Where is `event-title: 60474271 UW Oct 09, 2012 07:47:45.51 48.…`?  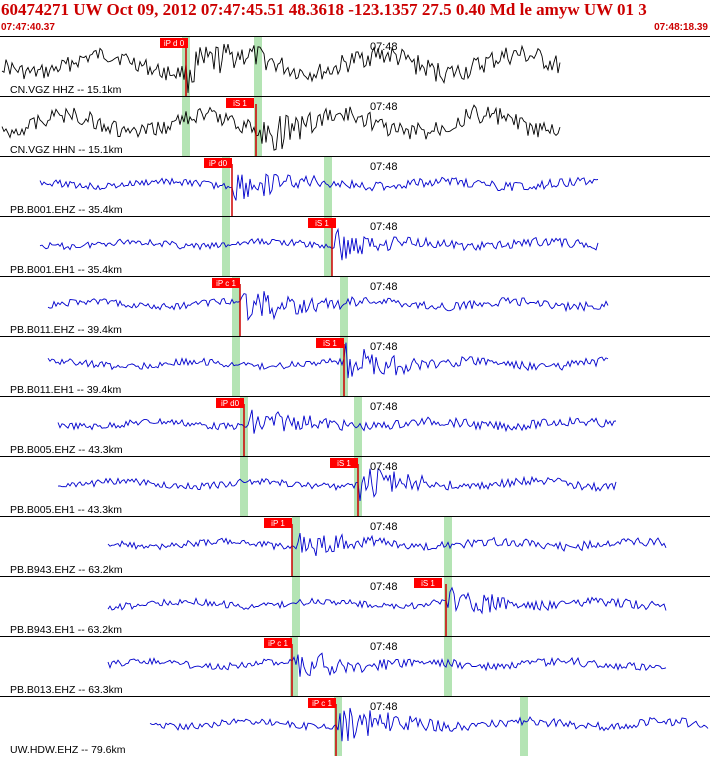
event-title: 60474271 UW Oct 09, 2012 07:47:45.51 48.… is located at coordinates (324, 9).